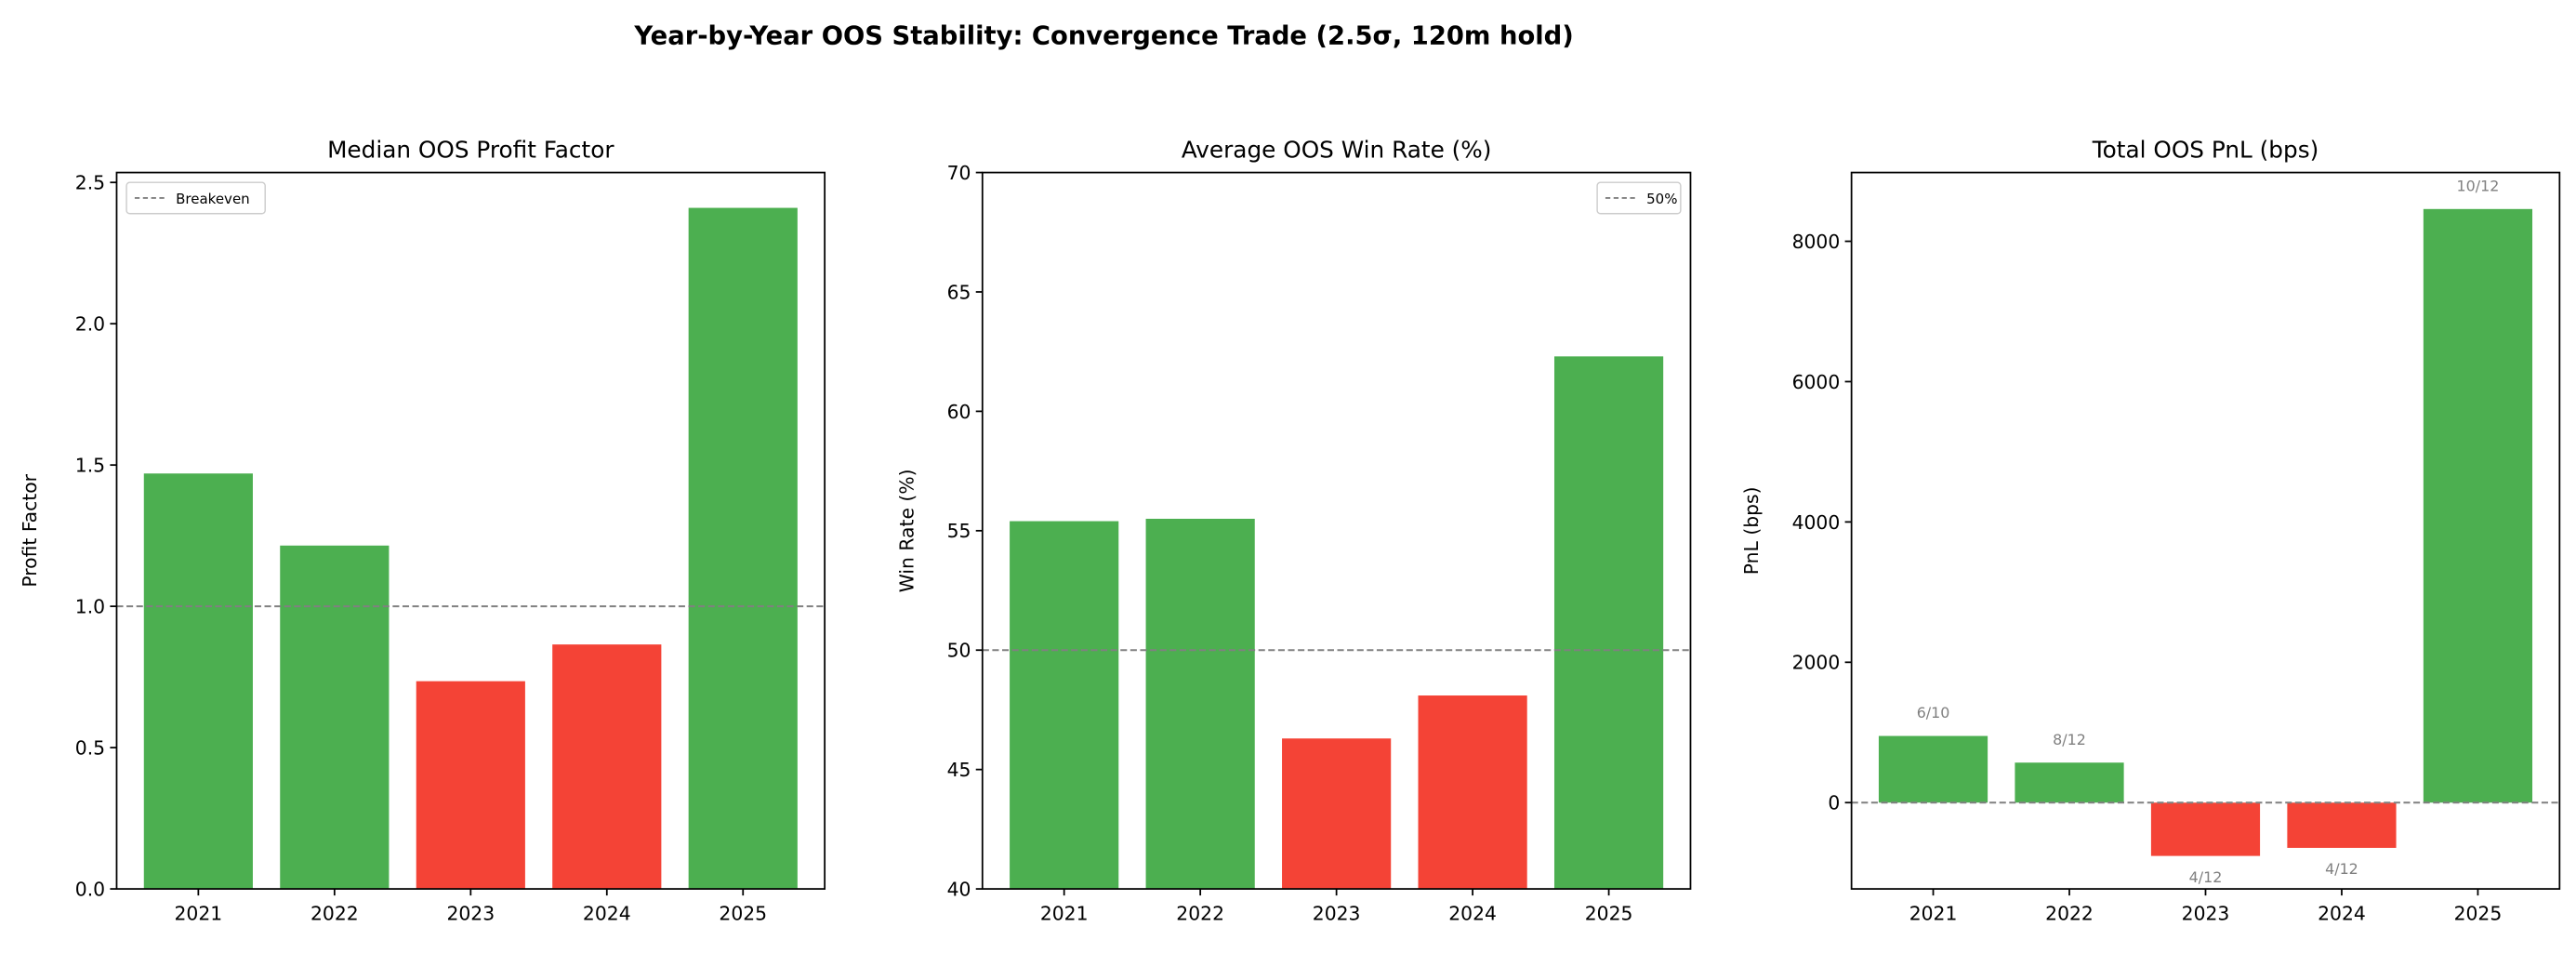  I want to click on y-tick-label: 6000, so click(1816, 382).